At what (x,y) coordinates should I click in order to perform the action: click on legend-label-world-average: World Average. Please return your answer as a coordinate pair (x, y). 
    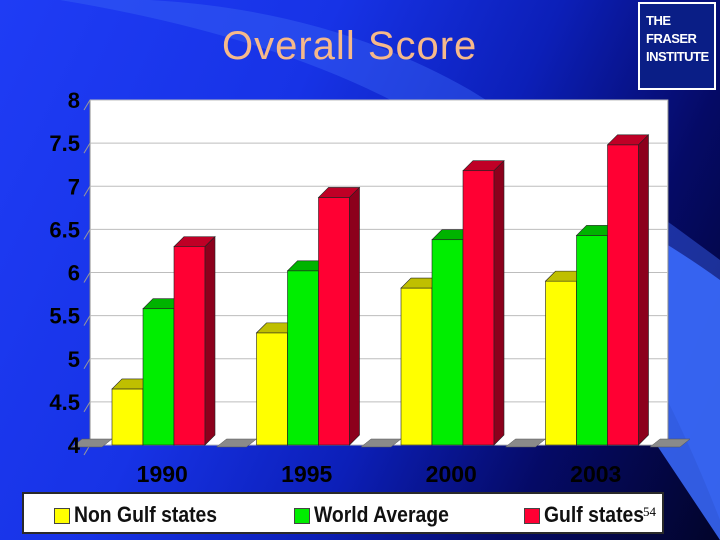
    Looking at the image, I should click on (381, 514).